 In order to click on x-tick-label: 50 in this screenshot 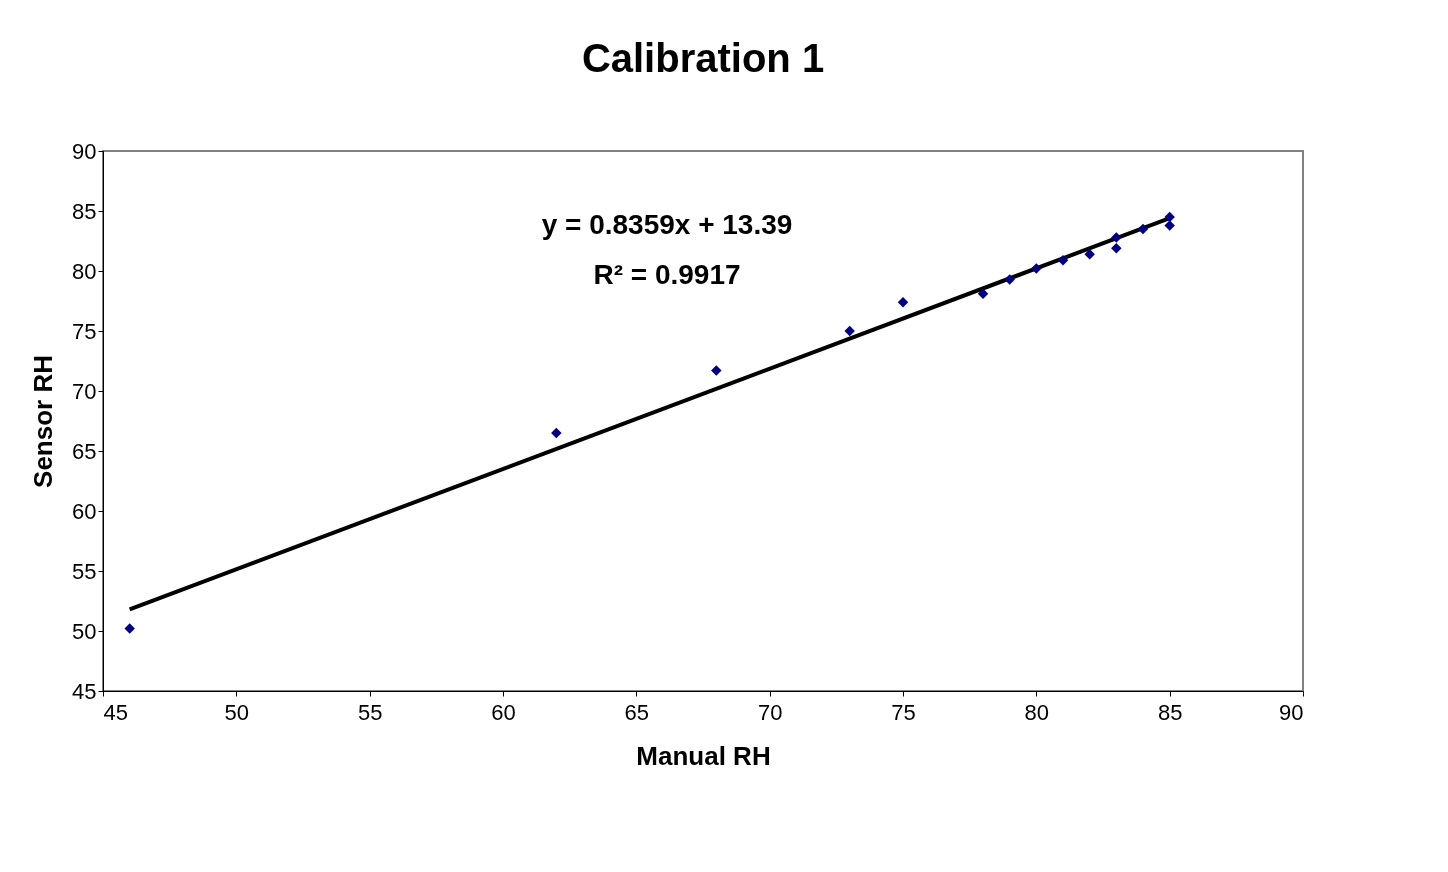, I will do `click(237, 712)`.